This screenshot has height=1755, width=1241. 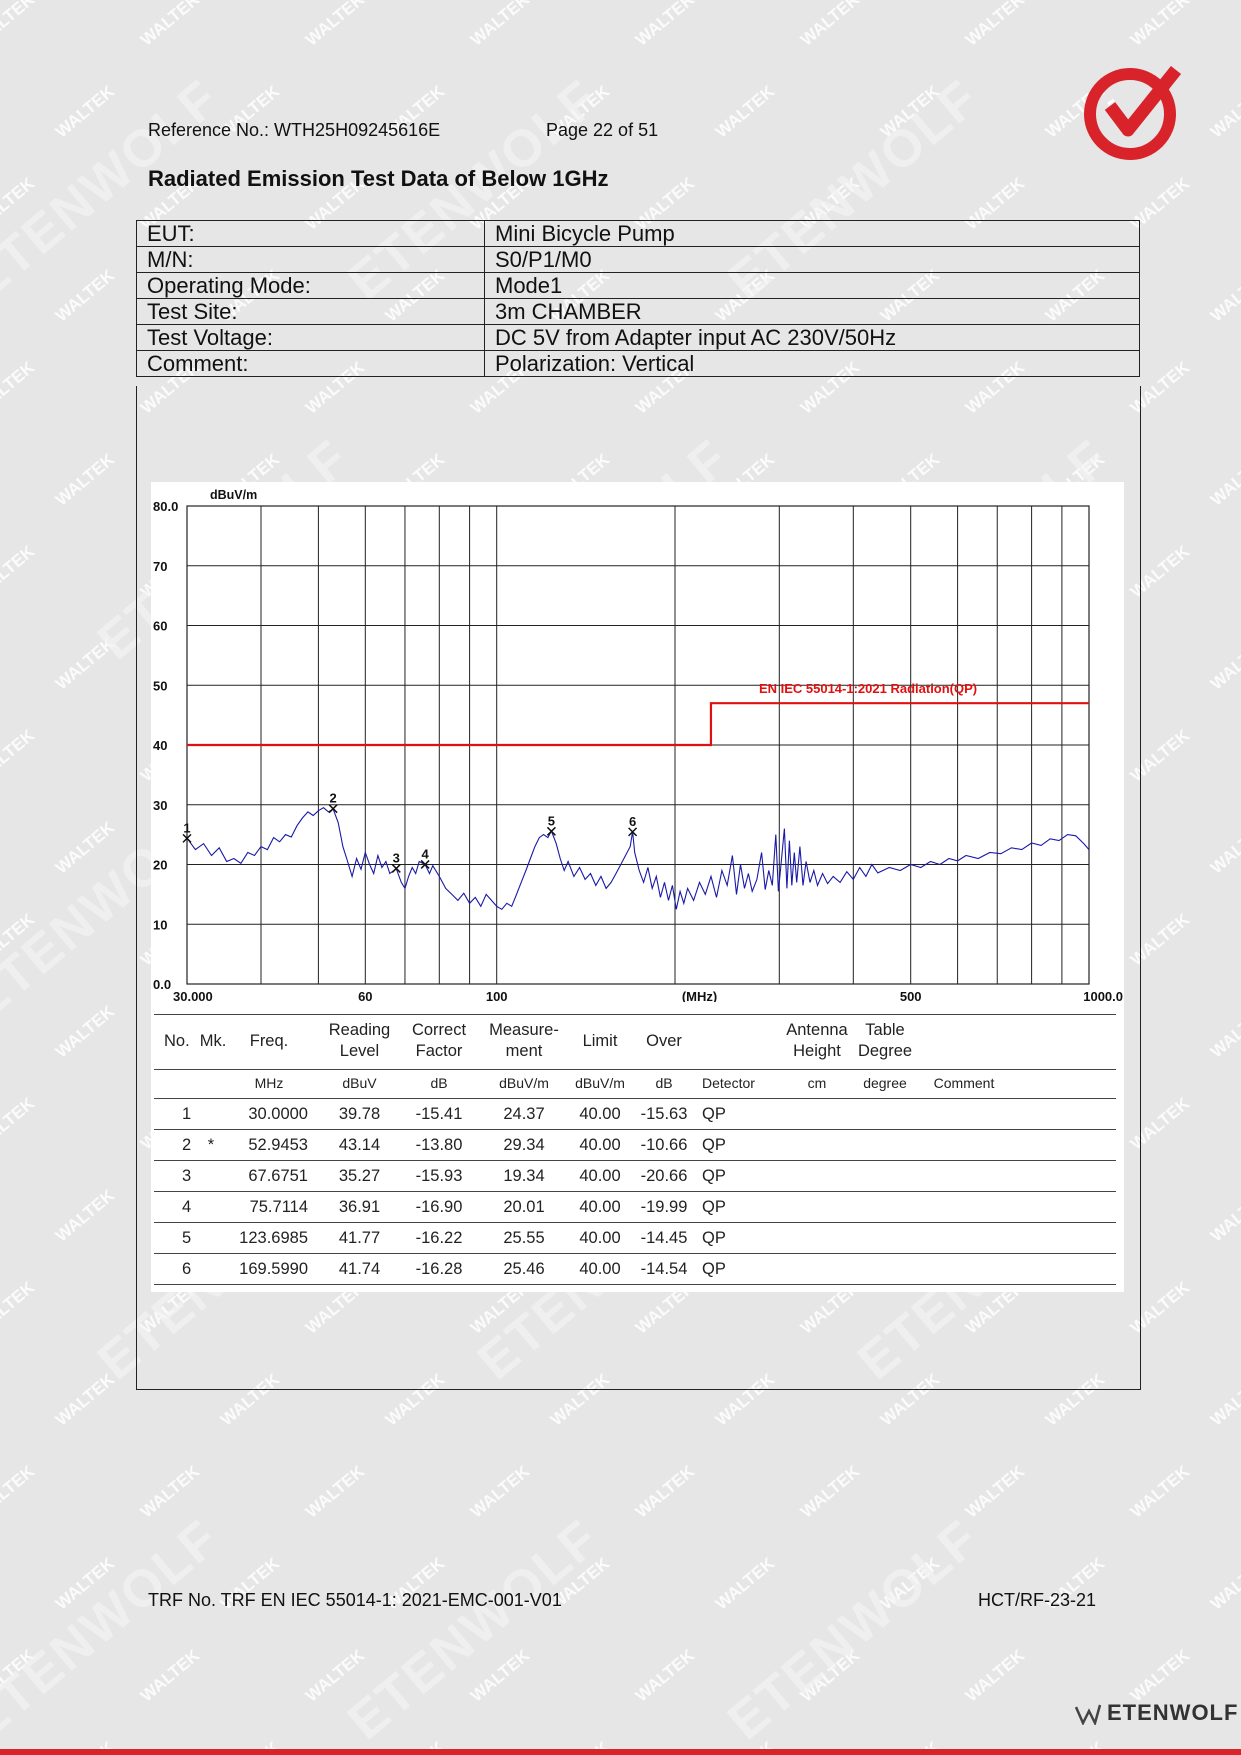 I want to click on column-header: Table Degree, so click(x=885, y=1041).